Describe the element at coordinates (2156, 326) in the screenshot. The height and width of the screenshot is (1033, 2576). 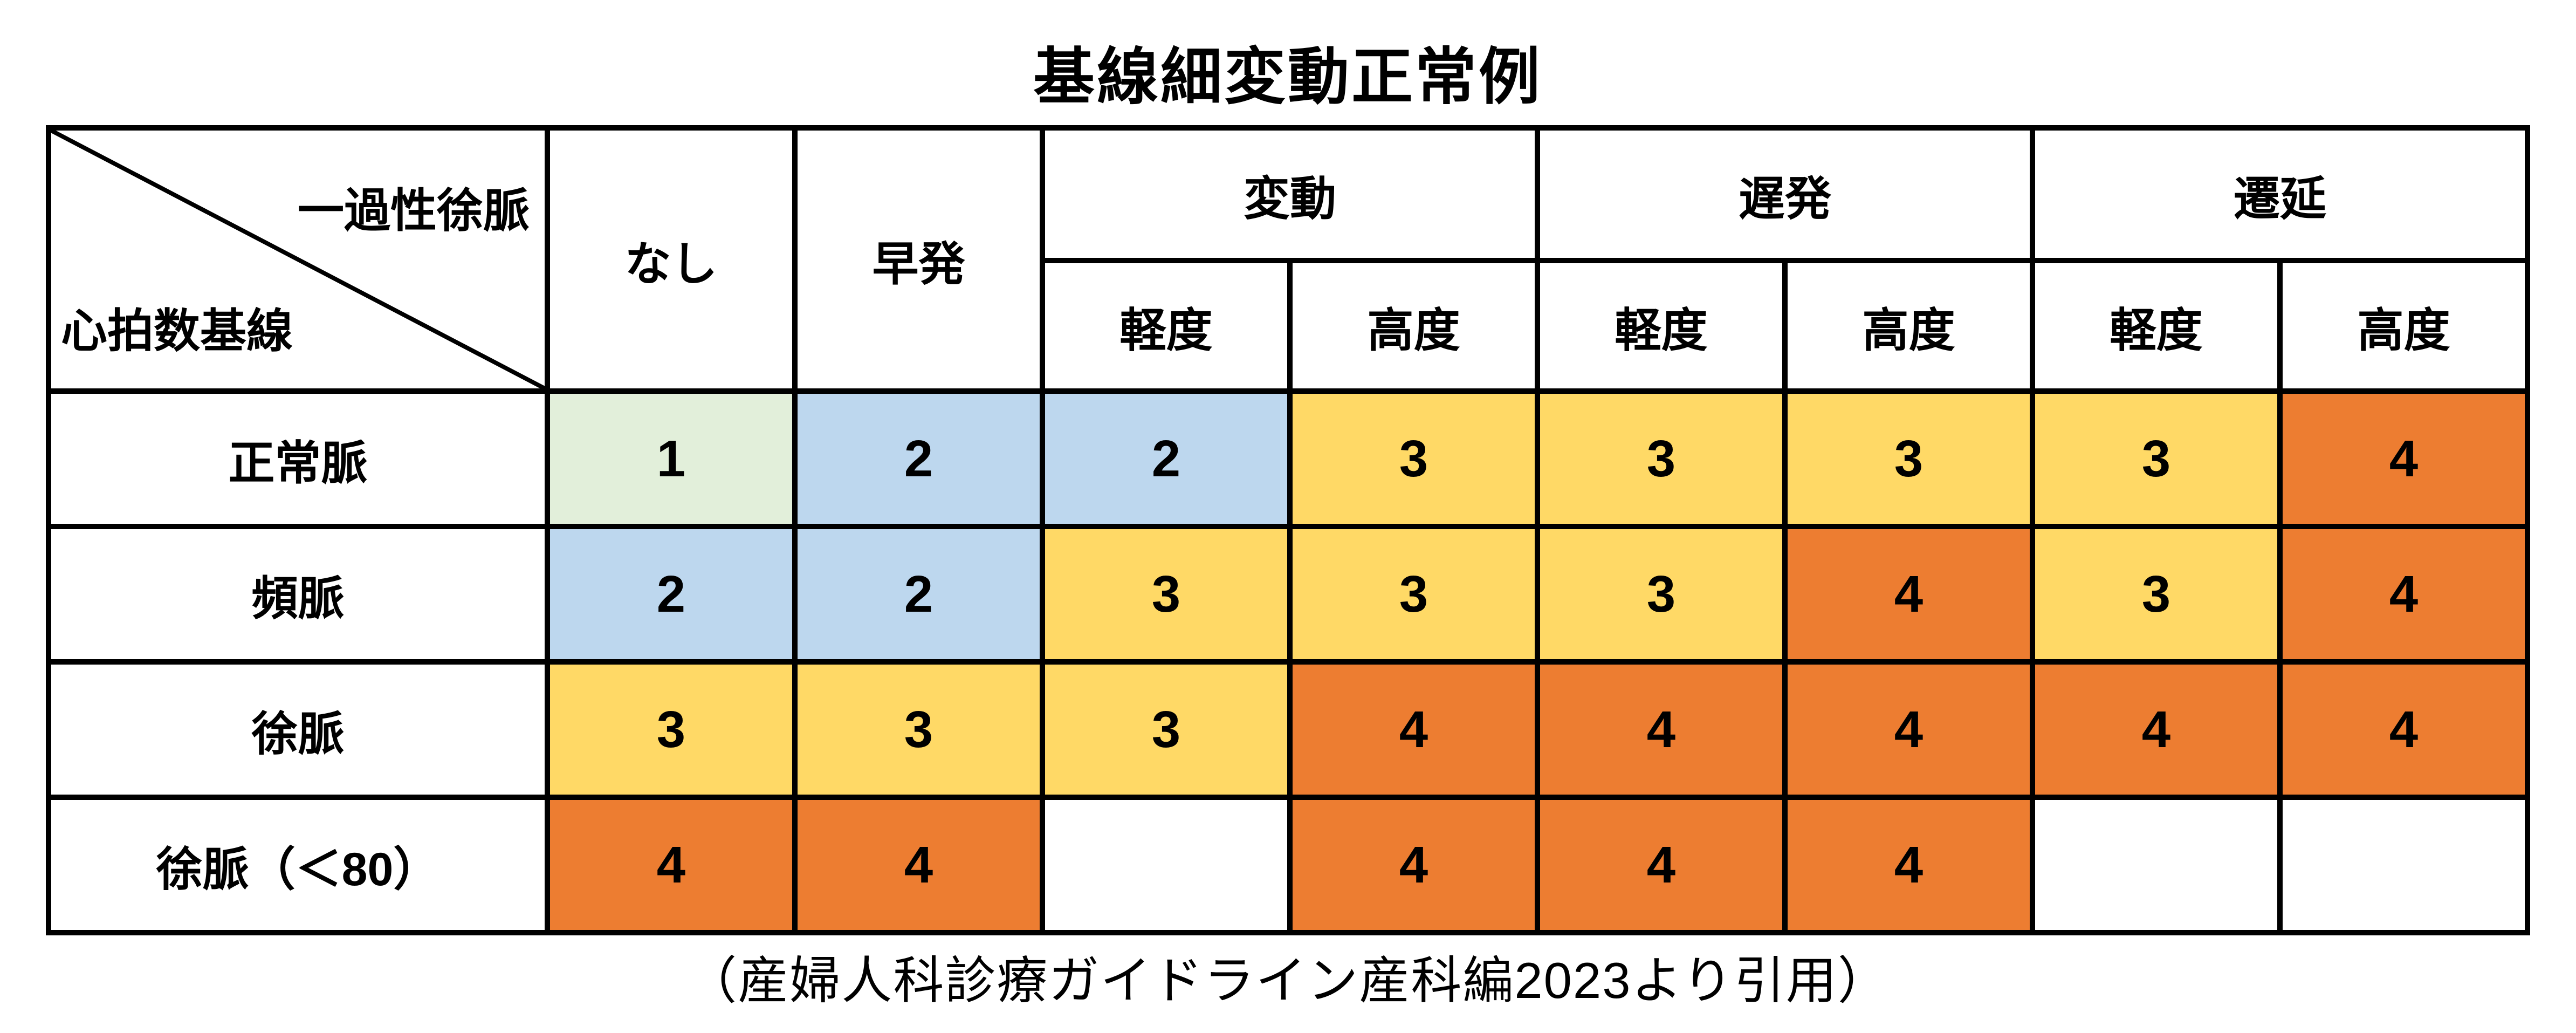
I see `col-subheader-prolonged-mild: 軽度` at that location.